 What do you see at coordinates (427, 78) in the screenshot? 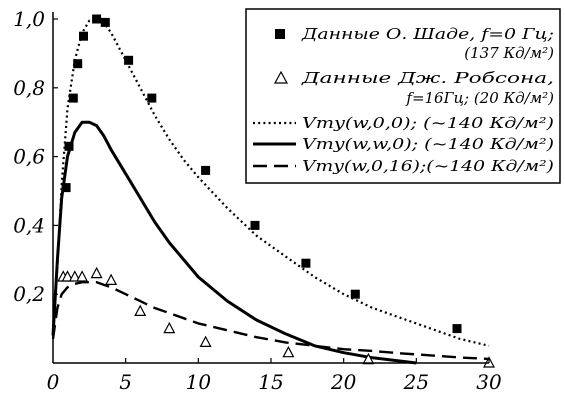
I see `legend-label: Данные Дж. Робсона,` at bounding box center [427, 78].